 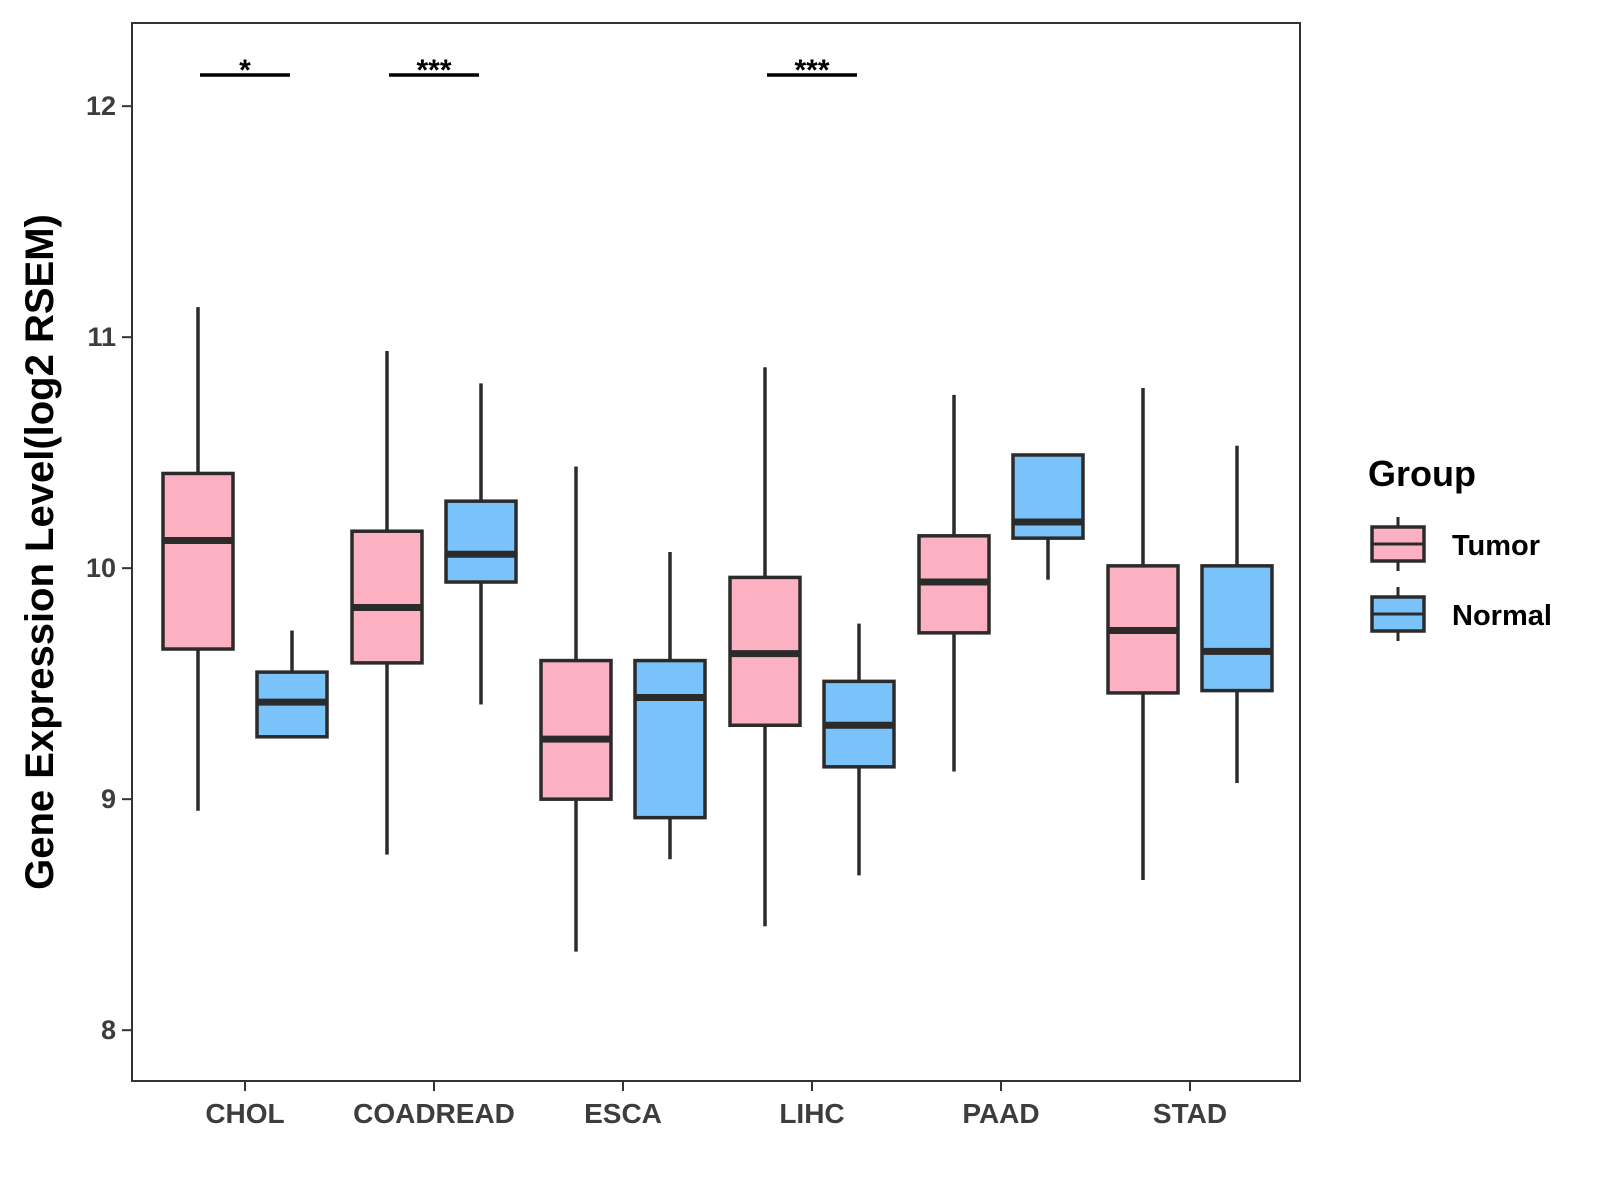 I want to click on legend-item-tumor: Tumor, so click(x=1455, y=544).